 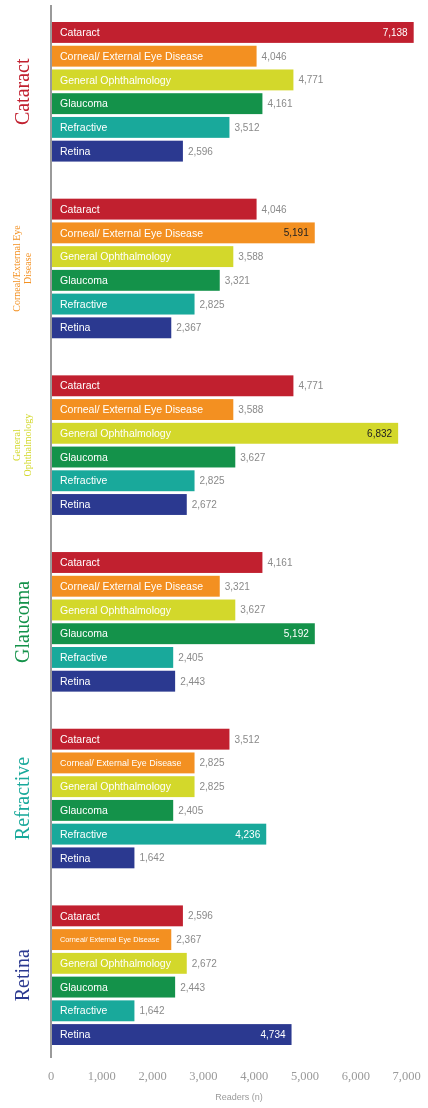 What do you see at coordinates (273, 1035) in the screenshot?
I see `data-label: 4,734` at bounding box center [273, 1035].